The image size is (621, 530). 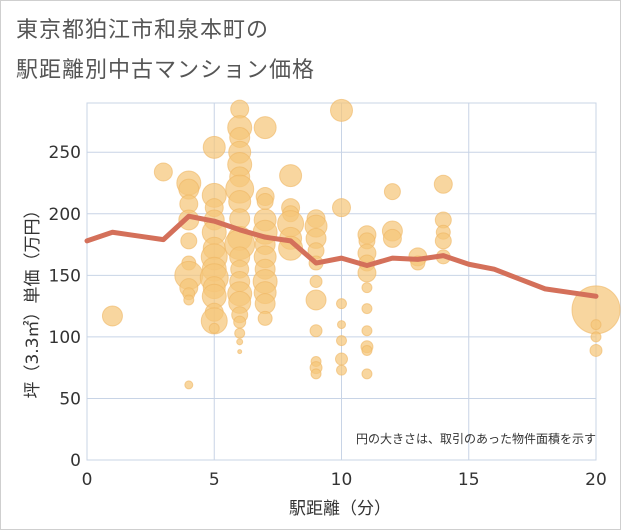 I want to click on trend-line-series, so click(x=341, y=256).